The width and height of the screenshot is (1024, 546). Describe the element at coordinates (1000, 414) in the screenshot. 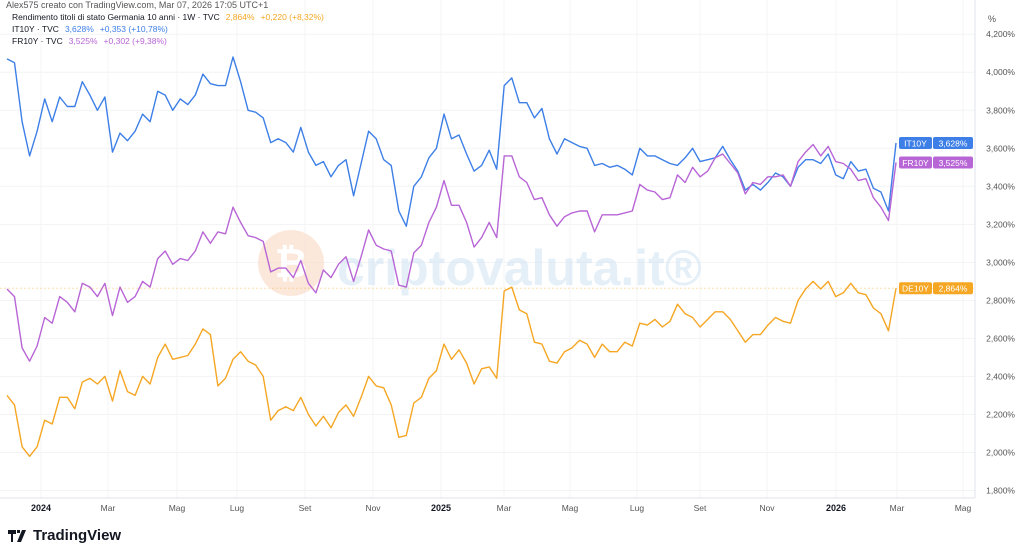

I see `y-tick-label: 2,200%` at that location.